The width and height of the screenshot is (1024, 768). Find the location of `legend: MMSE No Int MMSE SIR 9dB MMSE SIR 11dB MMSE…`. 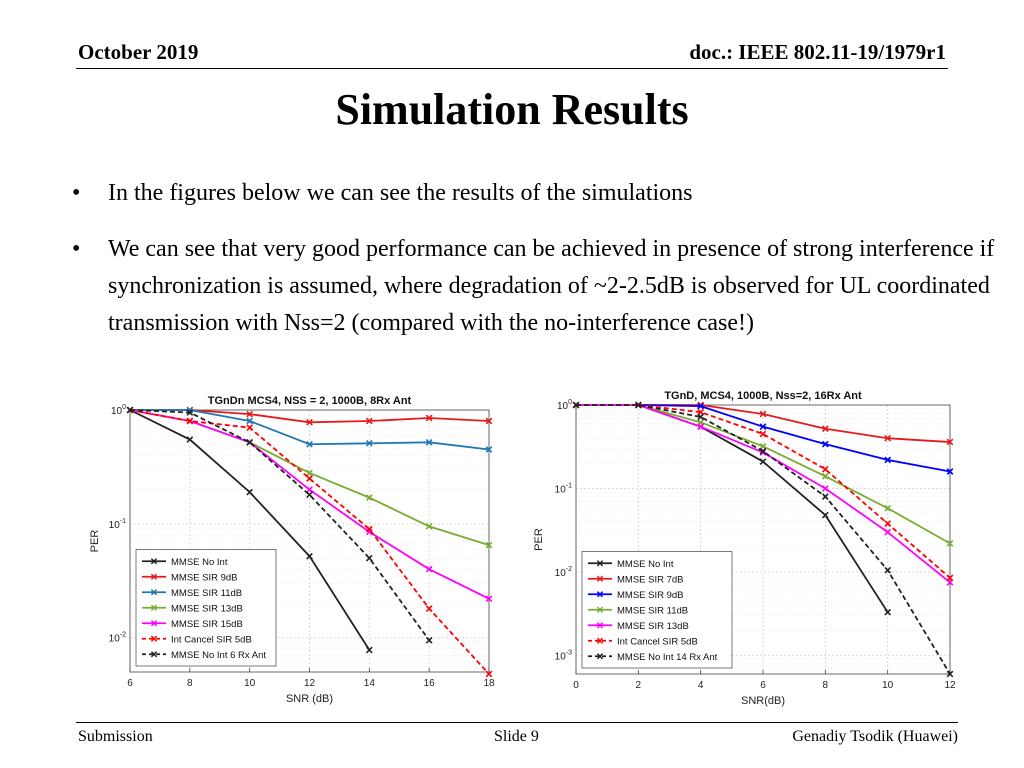

legend: MMSE No Int MMSE SIR 9dB MMSE SIR 11dB MMSE… is located at coordinates (206, 608).